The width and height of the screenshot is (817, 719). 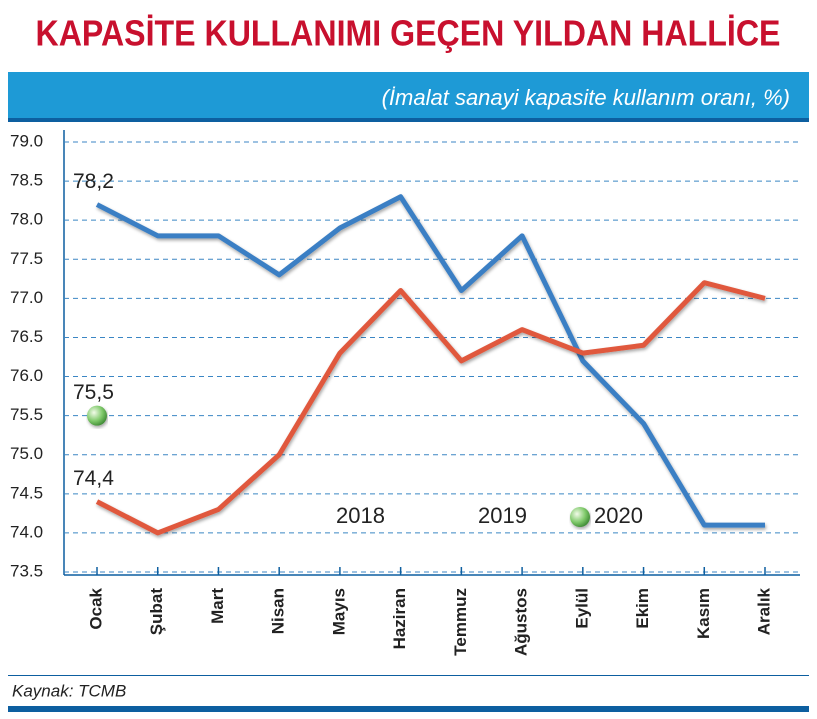 What do you see at coordinates (581, 608) in the screenshot?
I see `x-tick-label: Eylül` at bounding box center [581, 608].